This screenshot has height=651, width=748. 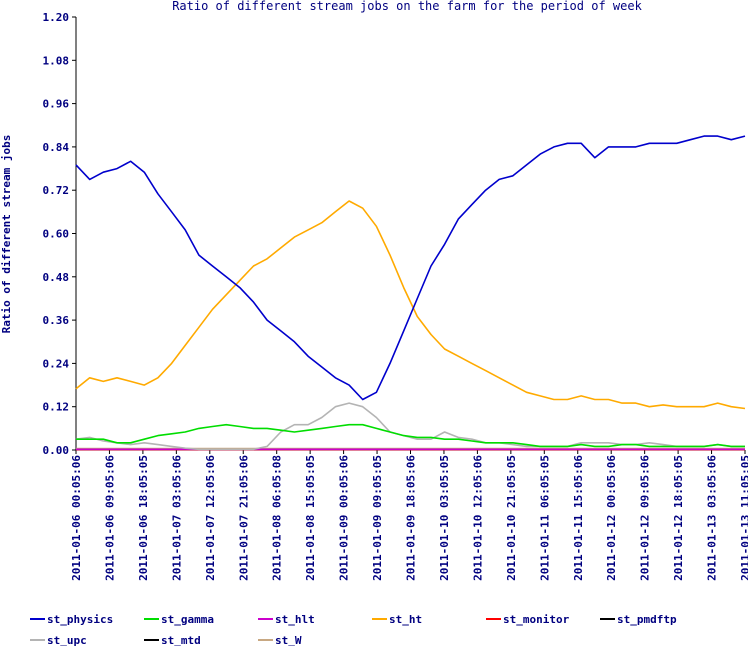 I want to click on series-line-st-upc, so click(x=410, y=426).